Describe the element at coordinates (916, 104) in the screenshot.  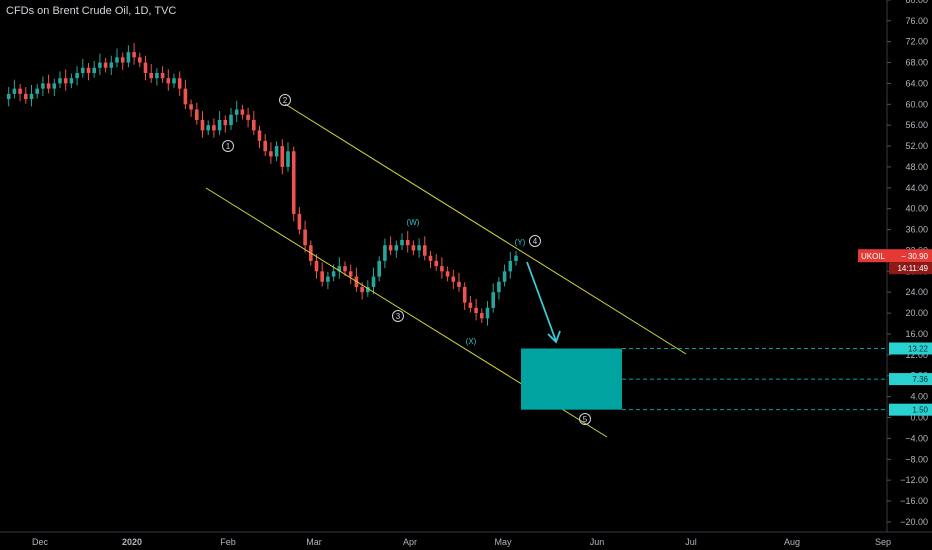
I see `price-tick-label: 60.00` at that location.